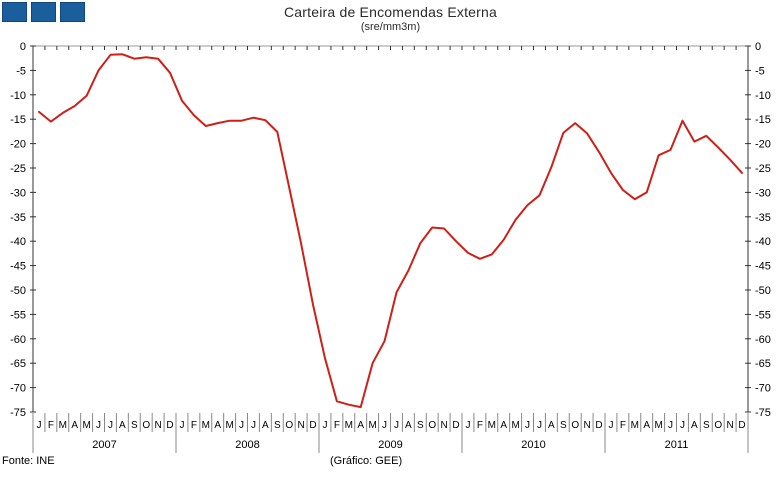 The image size is (781, 477). Describe the element at coordinates (28, 461) in the screenshot. I see `source-label: Fonte: INE` at that location.